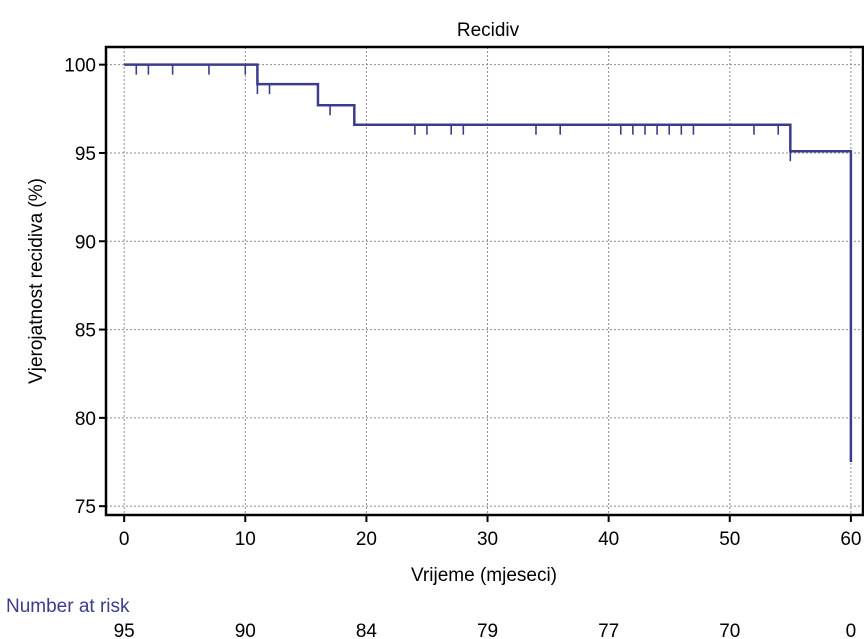 This screenshot has height=639, width=864. Describe the element at coordinates (245, 539) in the screenshot. I see `x-tick-label: 10` at that location.